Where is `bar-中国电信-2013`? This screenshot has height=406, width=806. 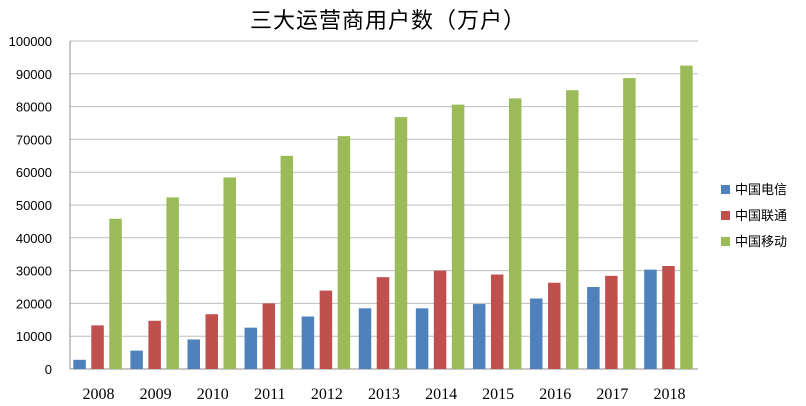
bar-中国电信-2013 is located at coordinates (365, 338).